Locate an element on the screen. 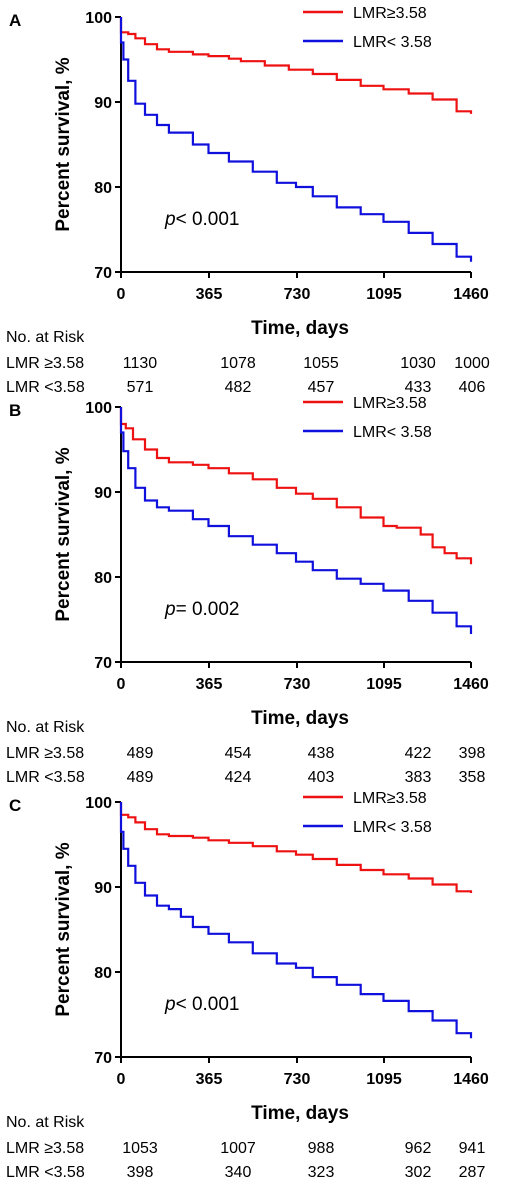 The width and height of the screenshot is (509, 1191). risk-cell: 403 is located at coordinates (321, 777).